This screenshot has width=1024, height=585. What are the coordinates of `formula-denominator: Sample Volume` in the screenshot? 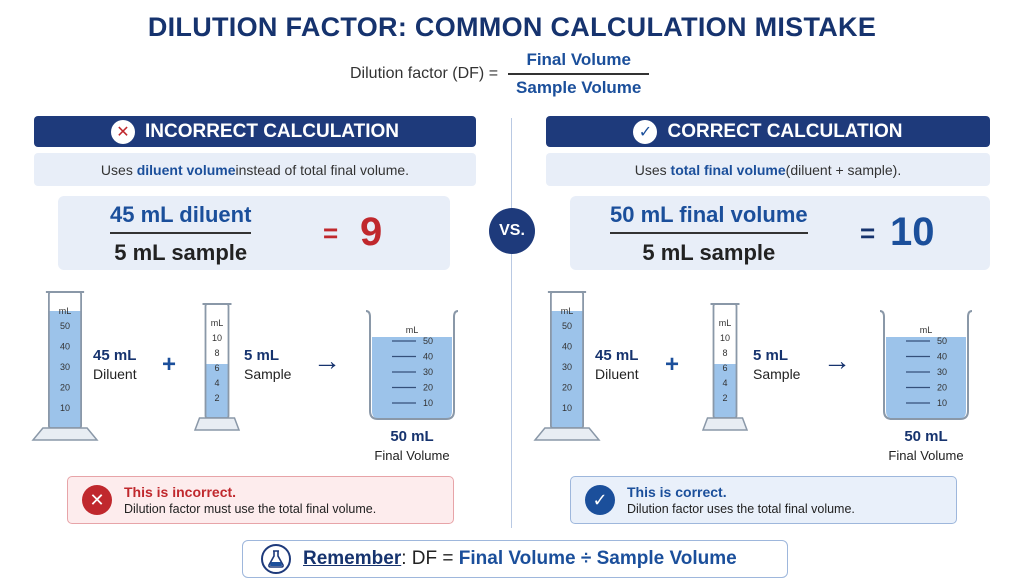 It's located at (579, 87).